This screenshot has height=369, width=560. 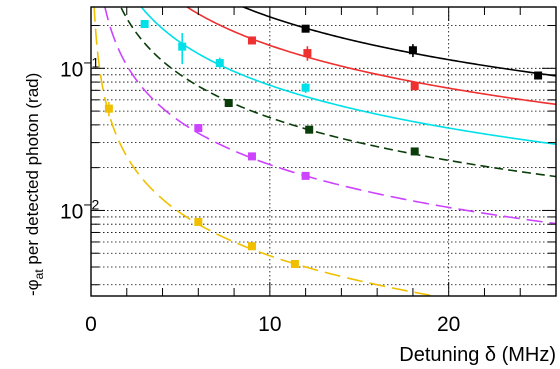 I want to click on y-tick-label: 10⁻², so click(x=80, y=209).